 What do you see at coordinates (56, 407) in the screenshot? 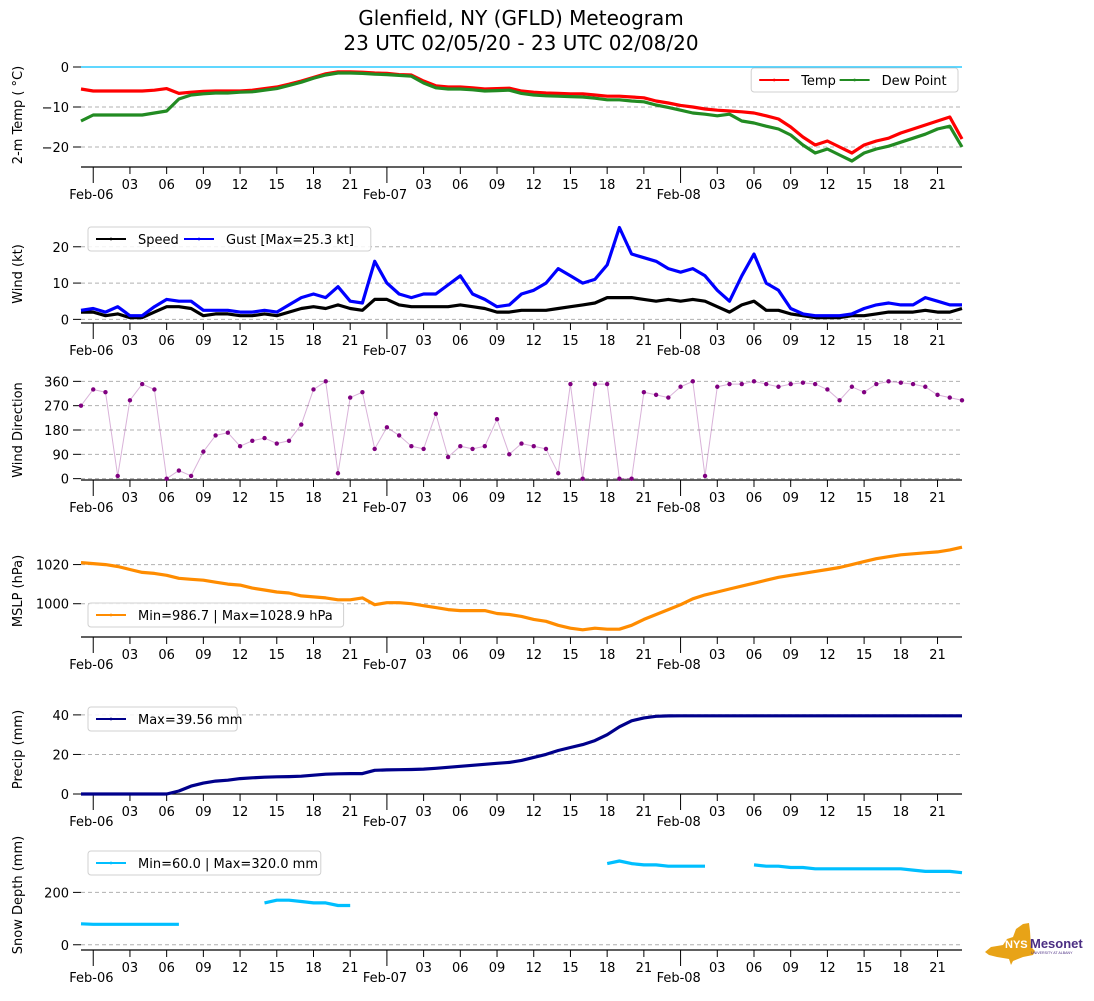
I see `y-tick-label: 270` at bounding box center [56, 407].